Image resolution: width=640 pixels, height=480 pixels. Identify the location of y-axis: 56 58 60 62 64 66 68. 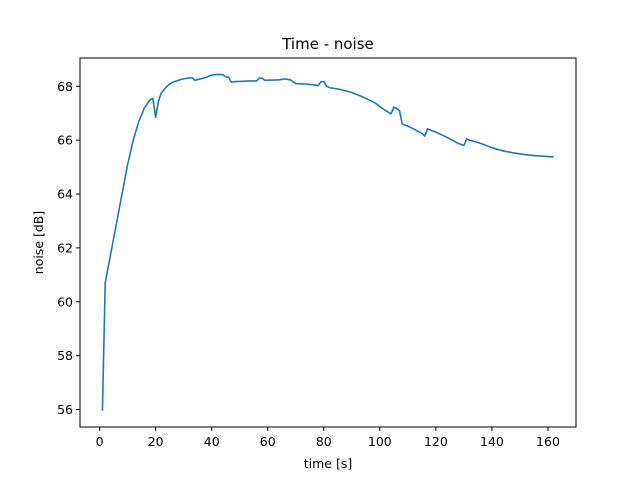
(68, 248).